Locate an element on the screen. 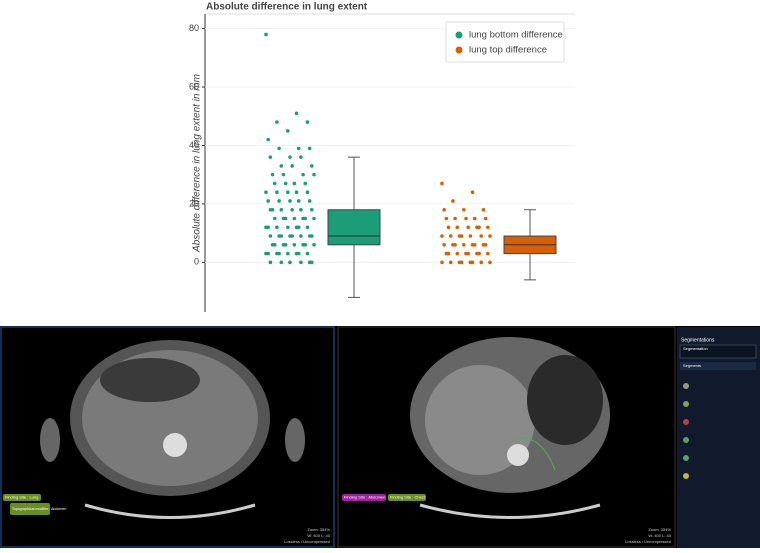 This screenshot has height=553, width=760. ct-lung is located at coordinates (565, 400).